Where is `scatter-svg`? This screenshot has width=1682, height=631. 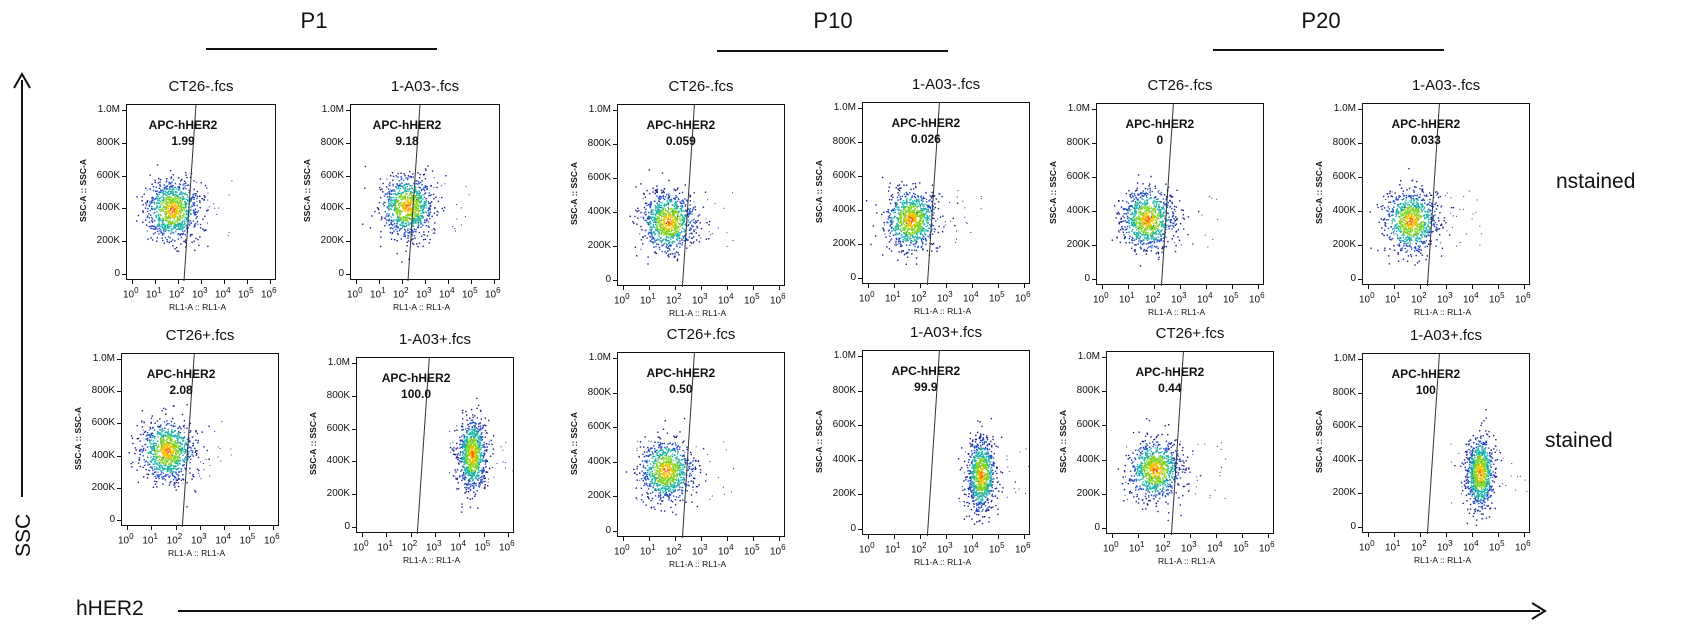 scatter-svg is located at coordinates (681, 196).